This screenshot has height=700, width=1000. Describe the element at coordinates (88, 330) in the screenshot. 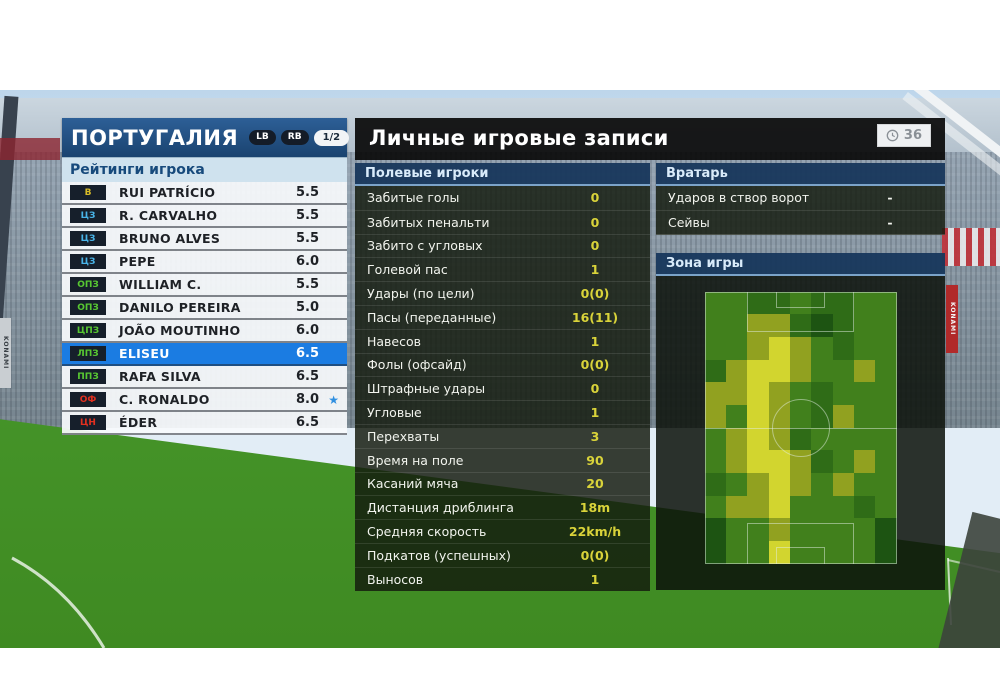

I see `position-badge: ЦПЗ` at that location.